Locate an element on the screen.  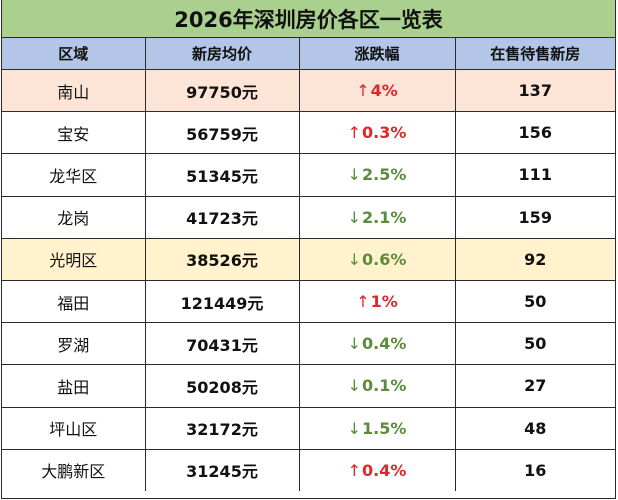
district-cell: 罗湖 is located at coordinates (74, 344).